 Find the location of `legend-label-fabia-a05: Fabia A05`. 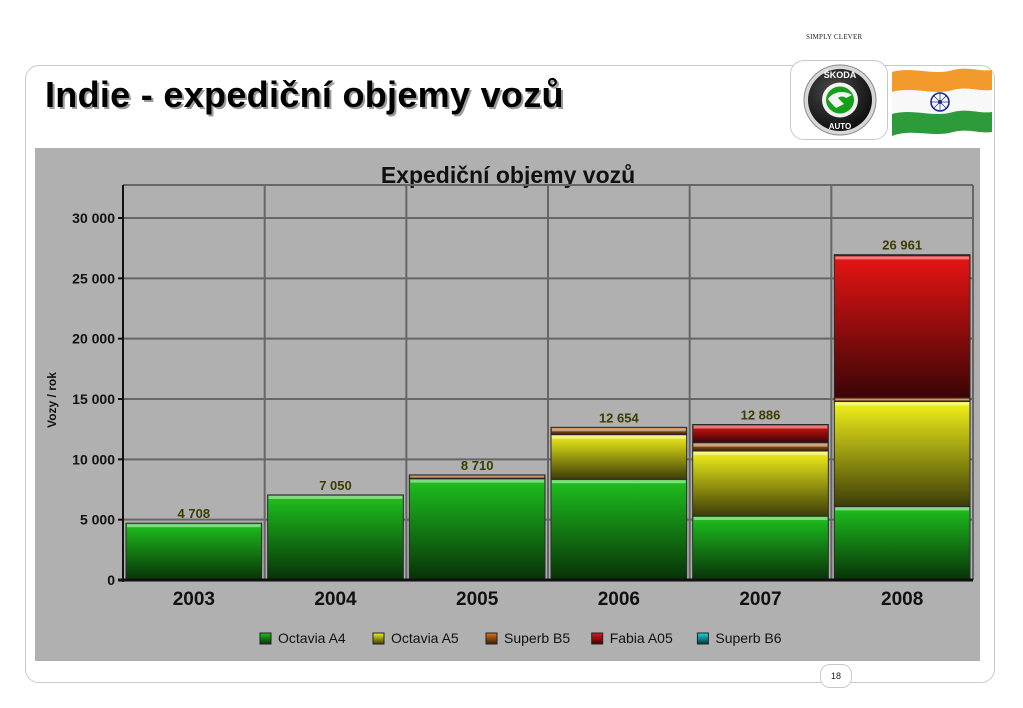

legend-label-fabia-a05: Fabia A05 is located at coordinates (641, 638).